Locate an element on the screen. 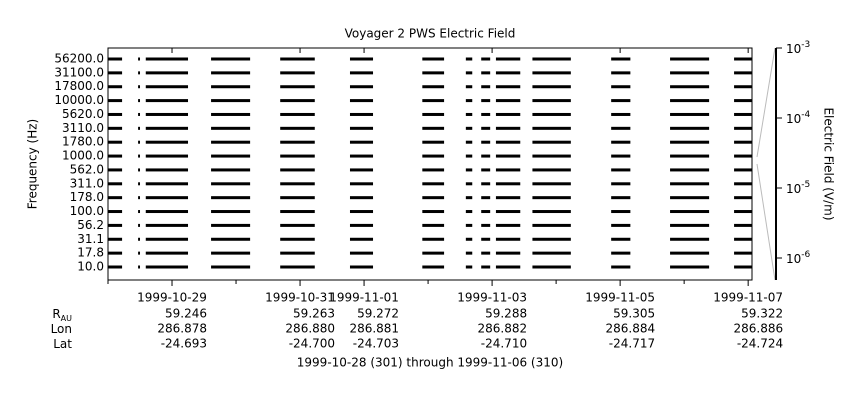 This screenshot has height=400, width=860. ephemeris-value: 286.878 is located at coordinates (182, 329).